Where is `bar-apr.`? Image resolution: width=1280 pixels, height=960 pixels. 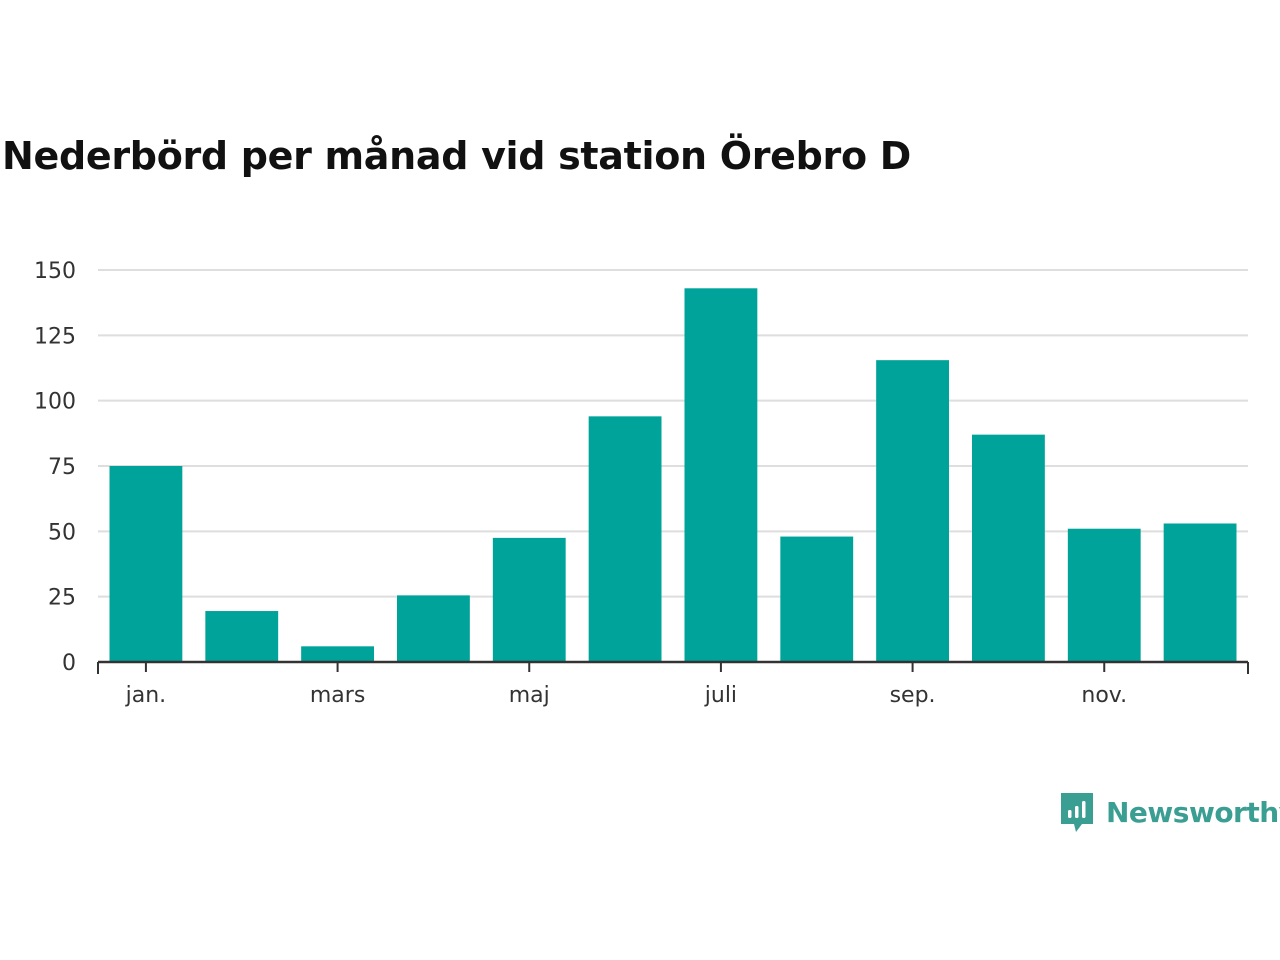 bar-apr. is located at coordinates (433, 628).